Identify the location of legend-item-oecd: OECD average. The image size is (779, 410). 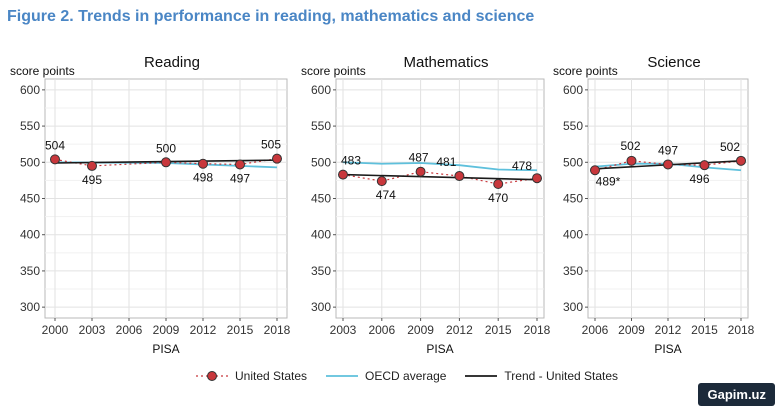
(385, 376).